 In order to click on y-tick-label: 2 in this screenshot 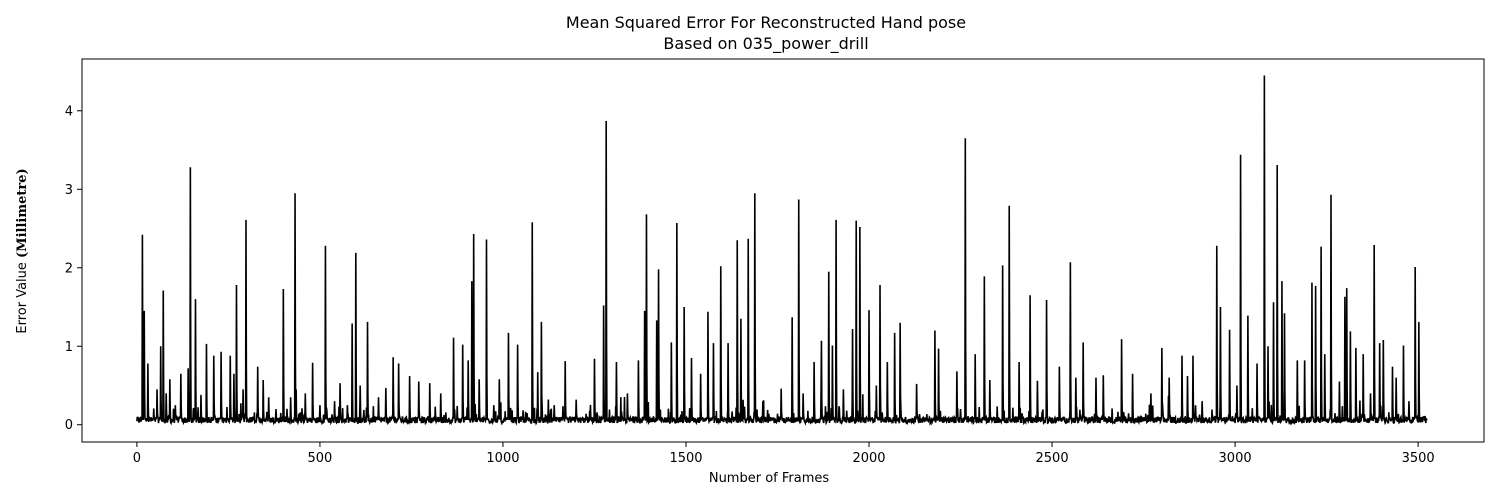, I will do `click(69, 268)`.